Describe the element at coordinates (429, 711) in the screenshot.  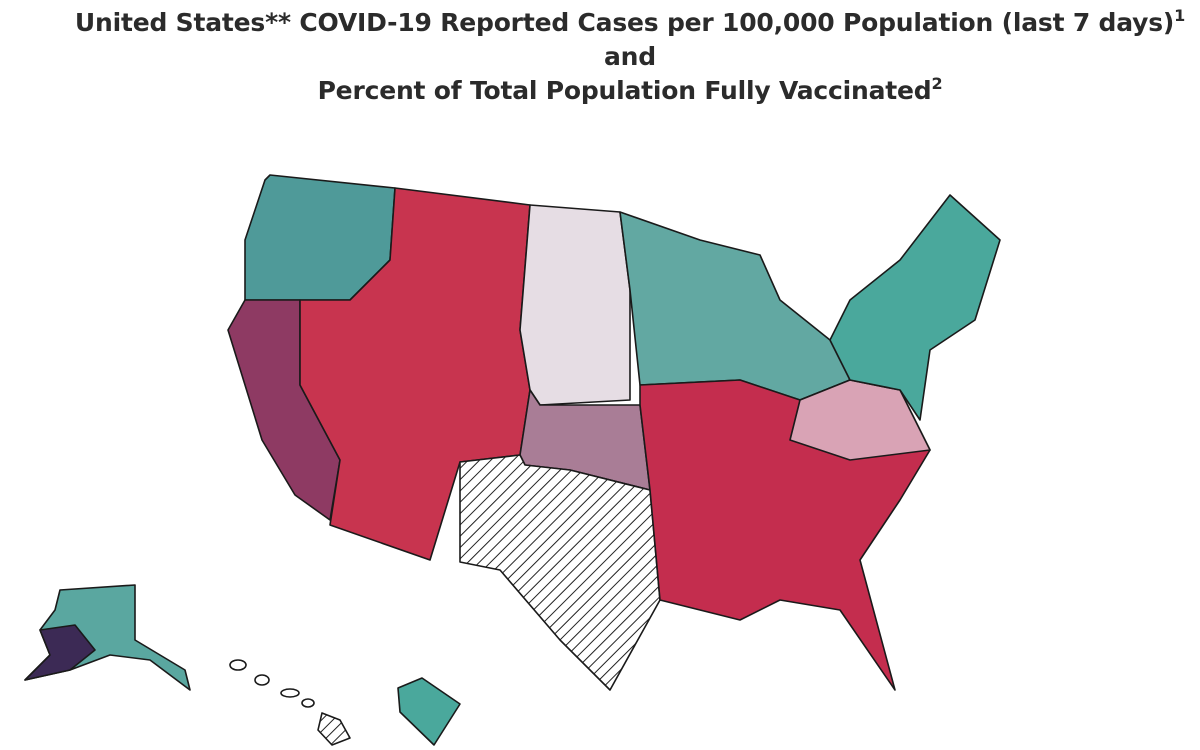
I see `district-of-columbia` at that location.